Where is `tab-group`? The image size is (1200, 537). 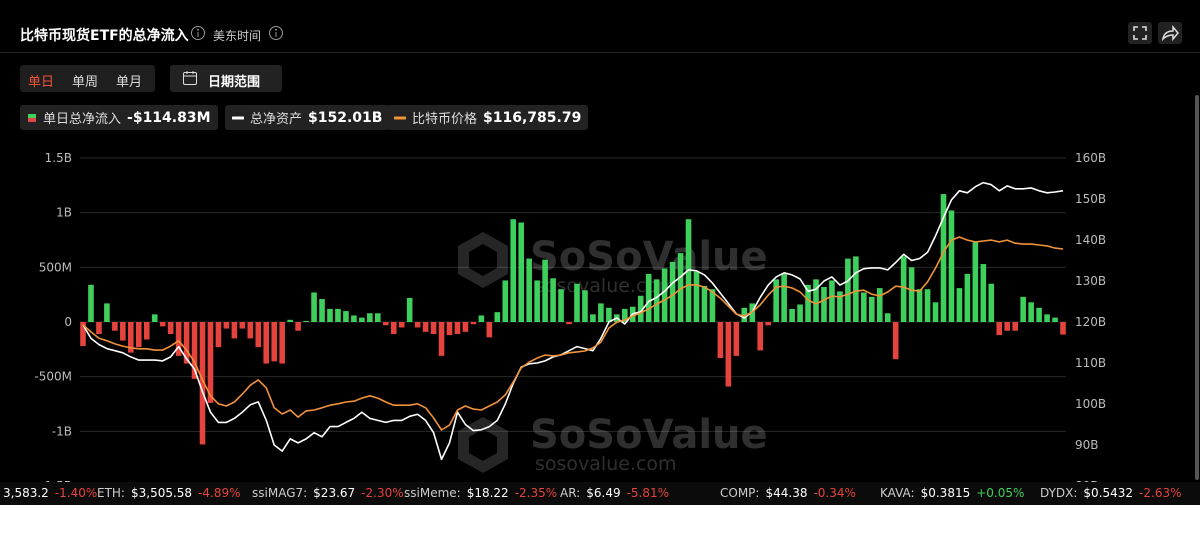 tab-group is located at coordinates (87, 78).